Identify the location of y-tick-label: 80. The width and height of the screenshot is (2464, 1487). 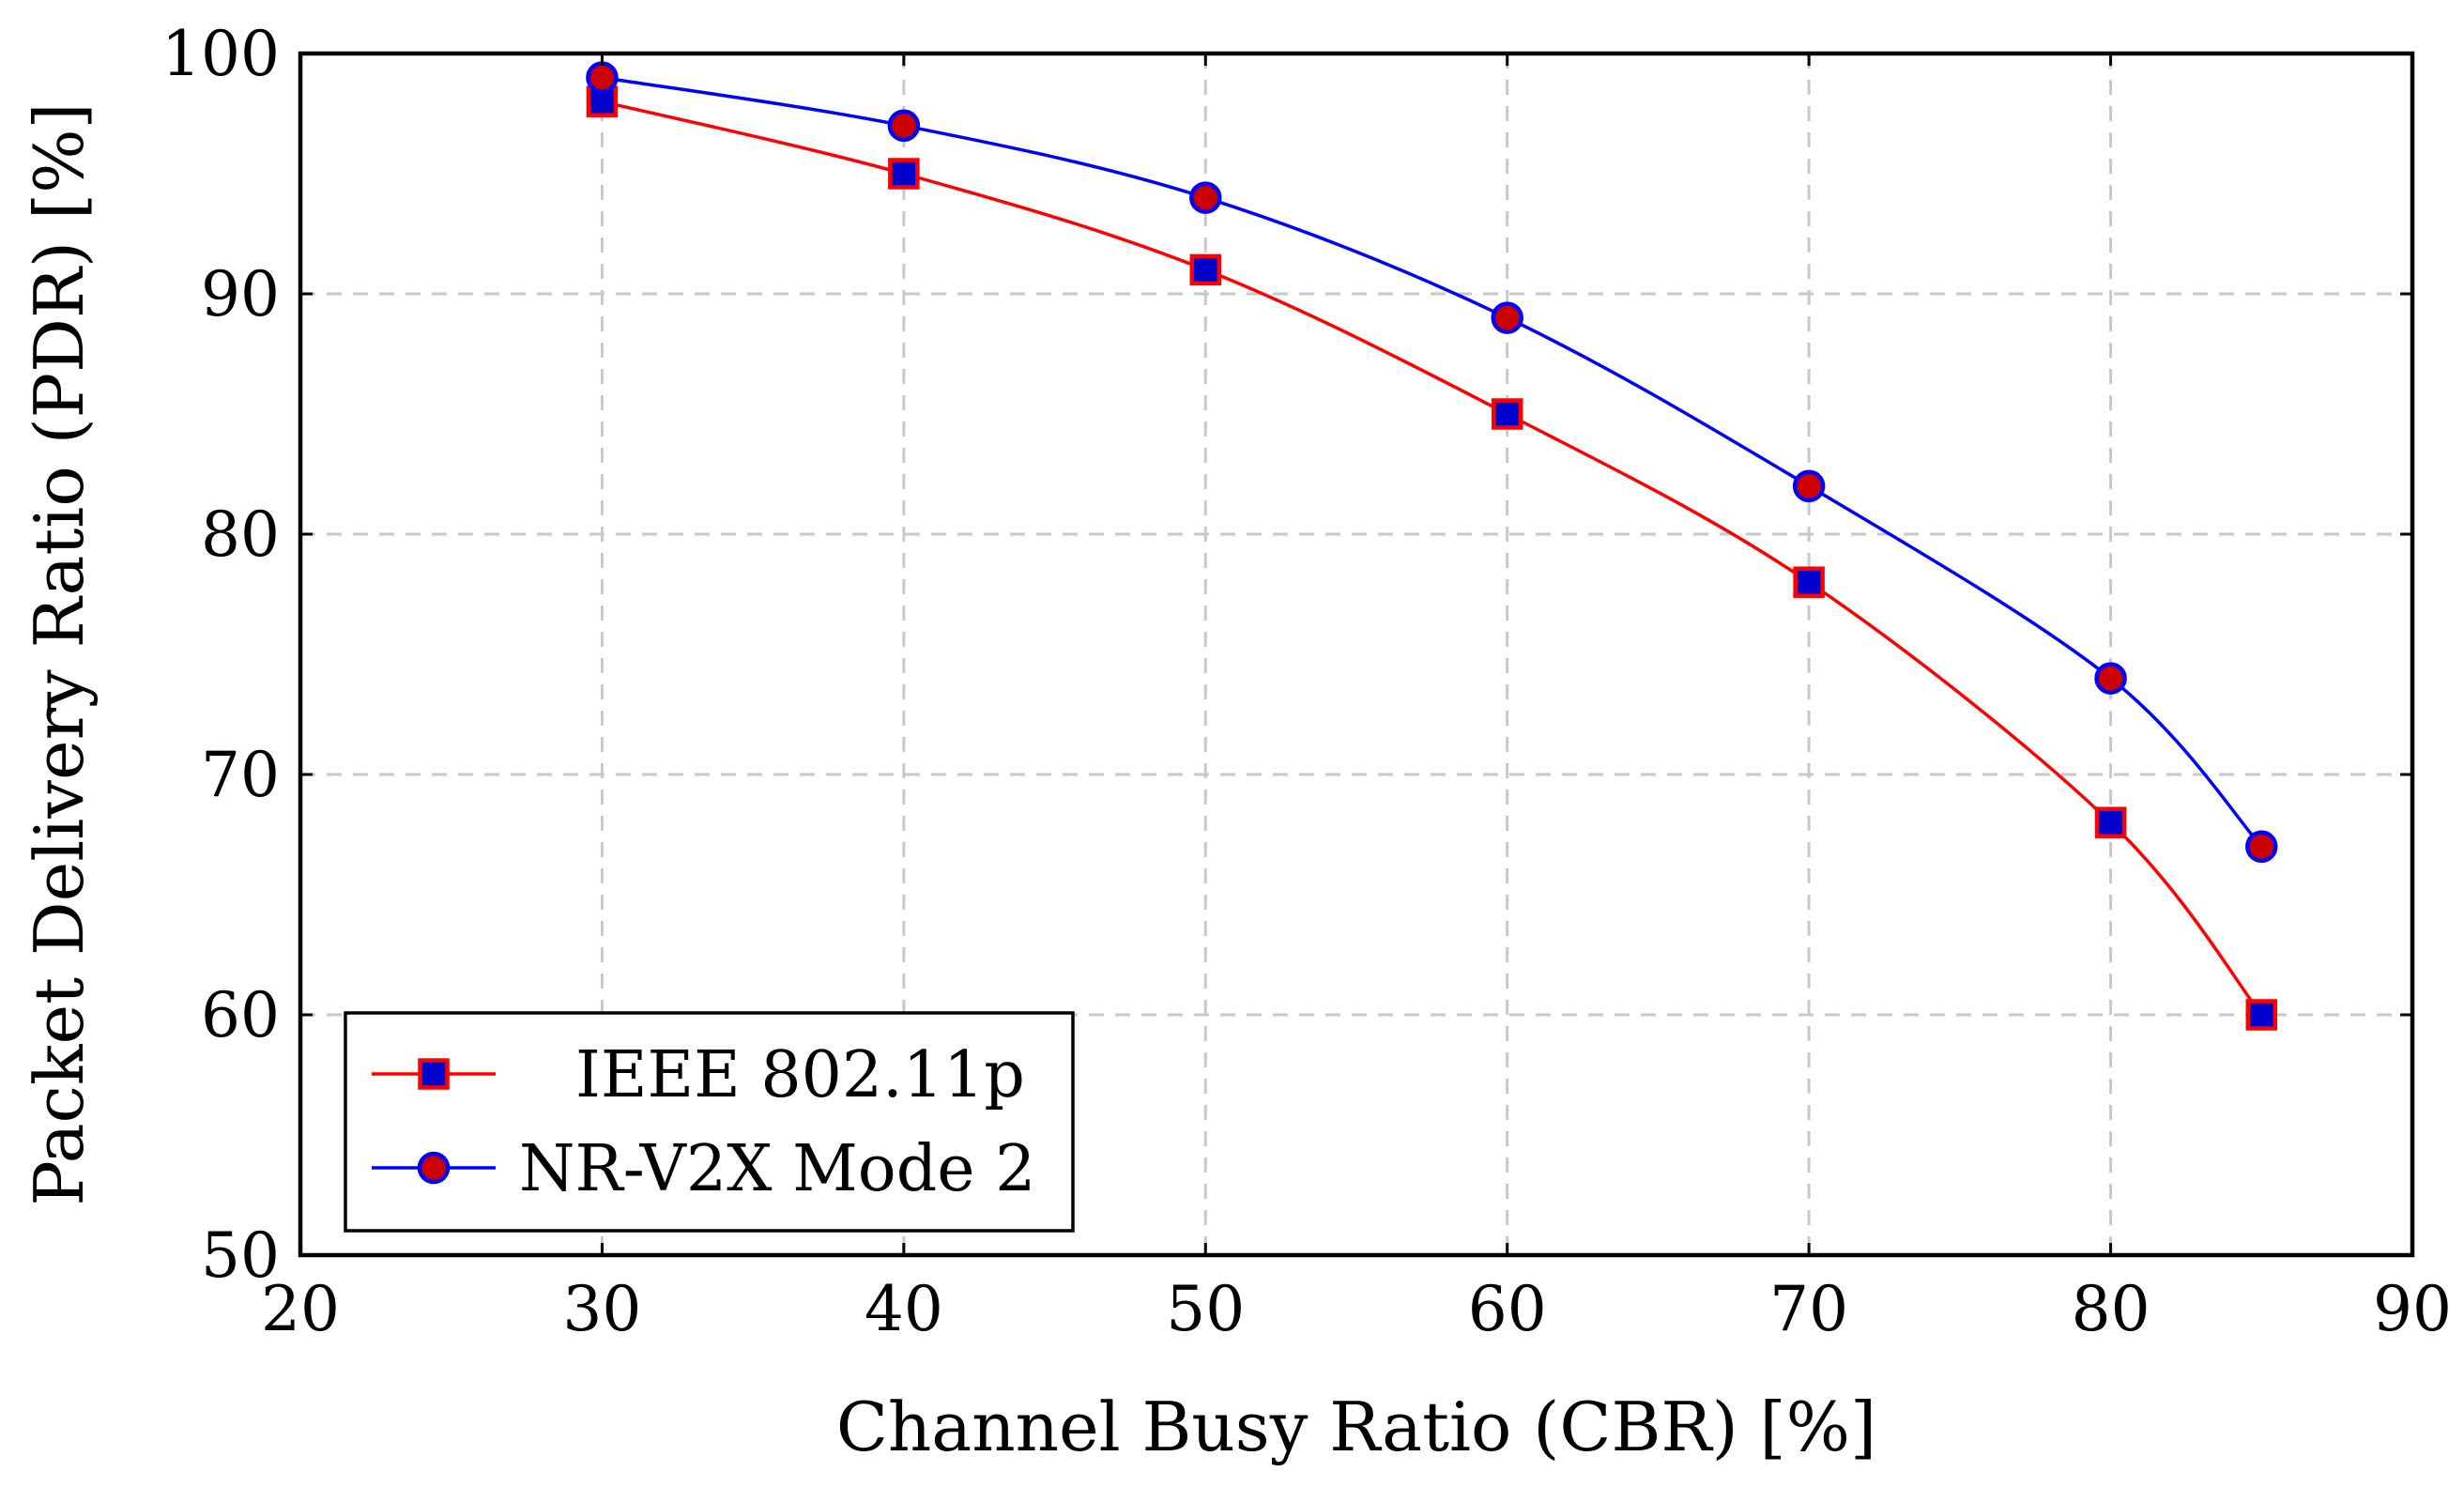
(241, 534).